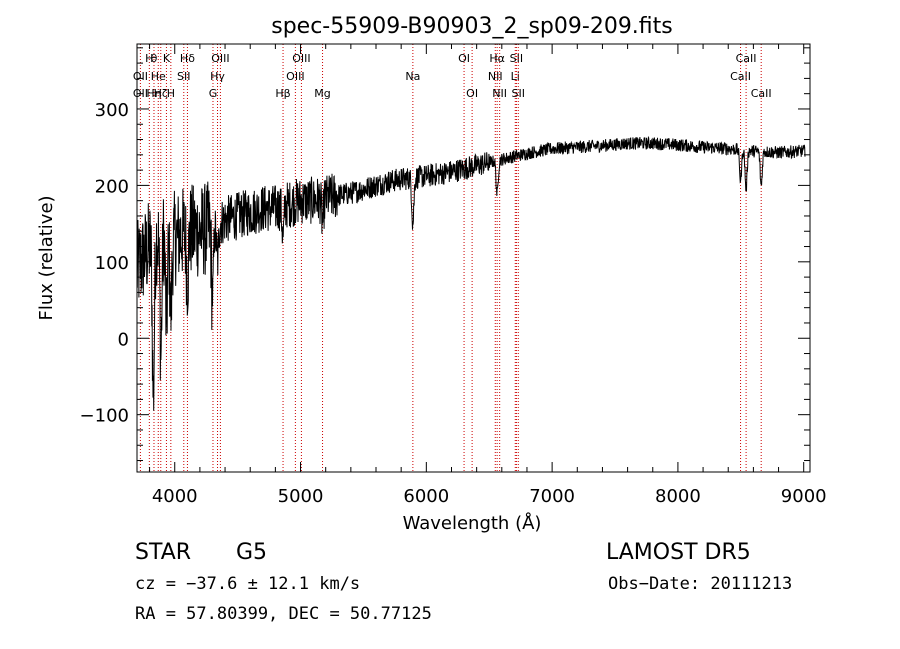  What do you see at coordinates (700, 584) in the screenshot?
I see `obs-date-text: Obs−Date: 20111213` at bounding box center [700, 584].